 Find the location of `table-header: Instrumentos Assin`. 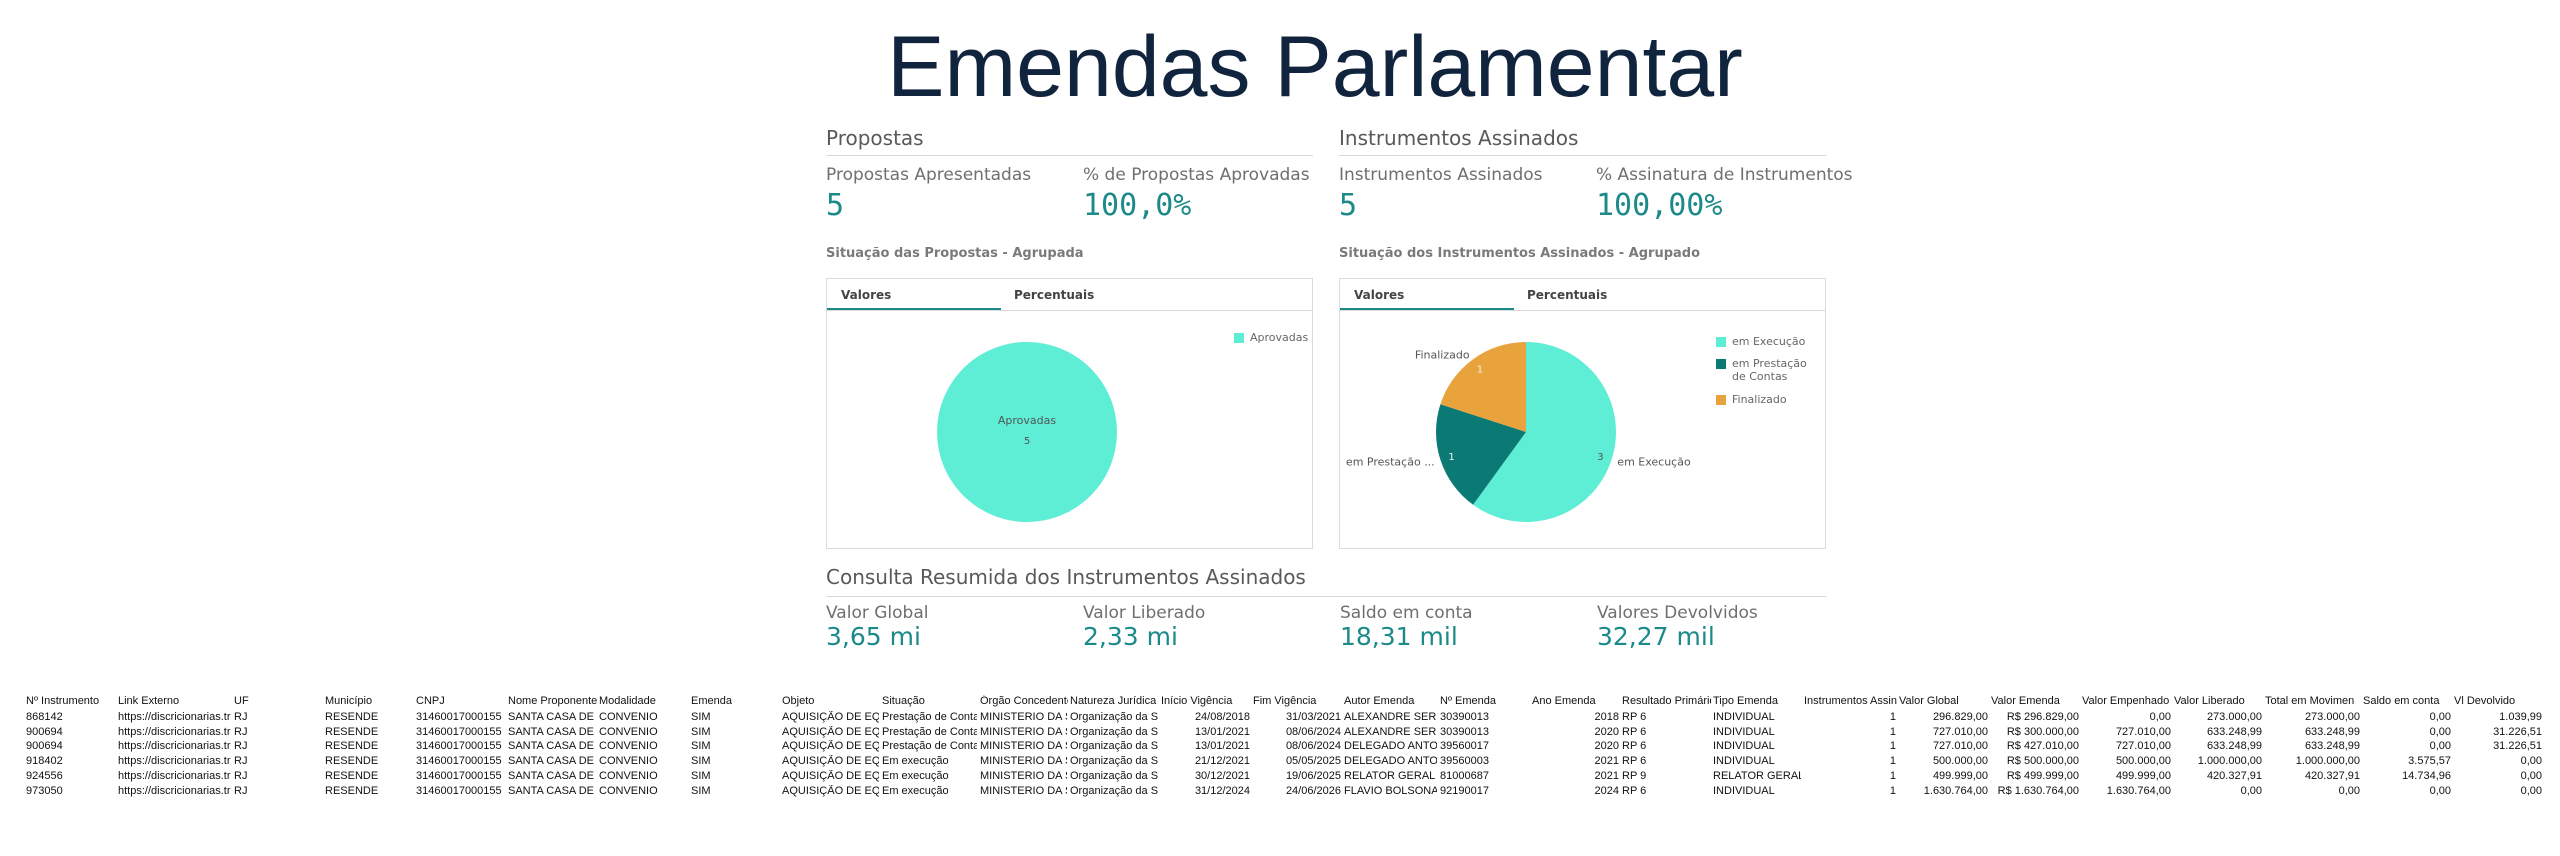

table-header: Instrumentos Assin is located at coordinates (1850, 701).